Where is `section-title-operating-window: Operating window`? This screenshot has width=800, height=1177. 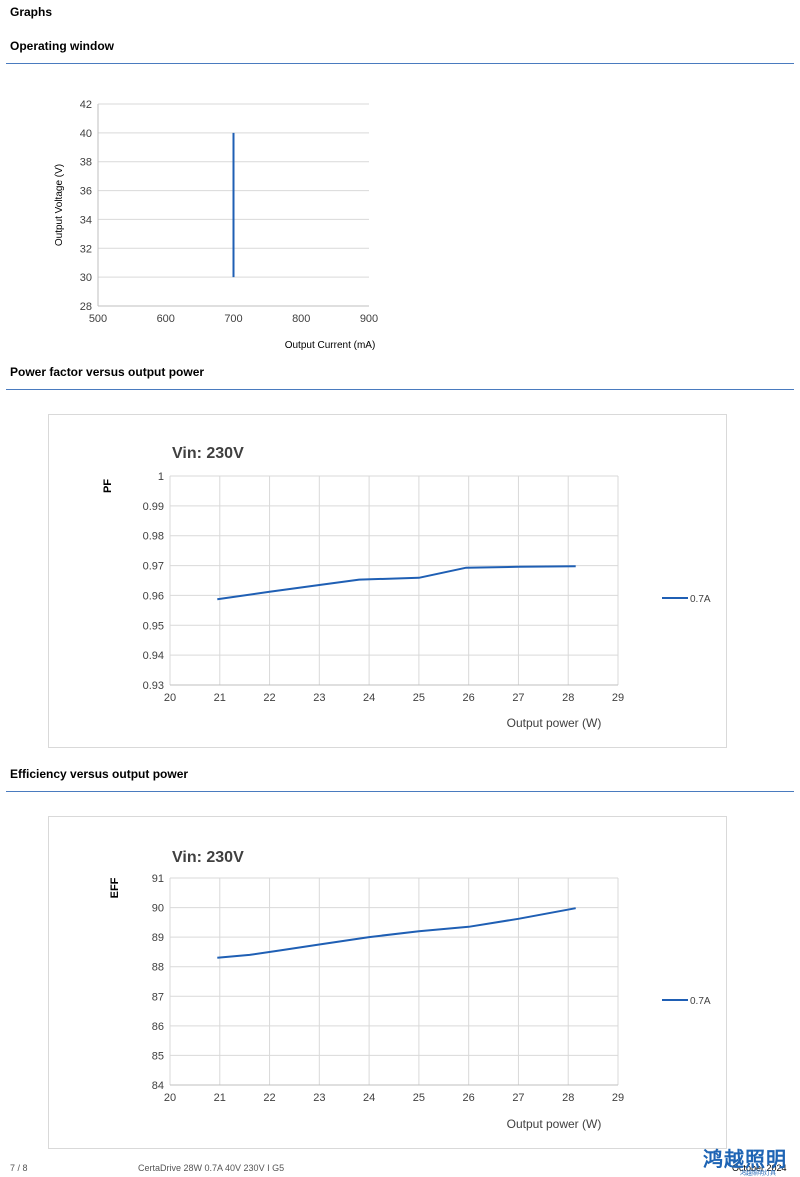 section-title-operating-window: Operating window is located at coordinates (62, 46).